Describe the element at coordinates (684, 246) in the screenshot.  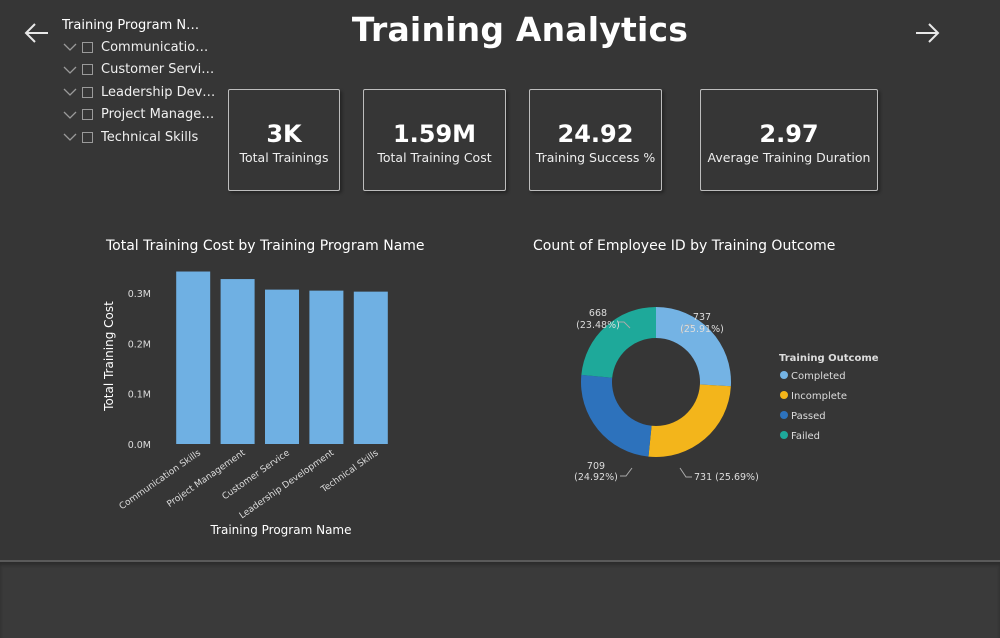
I see `donut-chart-title: Count of Employee ID by Training Outcome` at that location.